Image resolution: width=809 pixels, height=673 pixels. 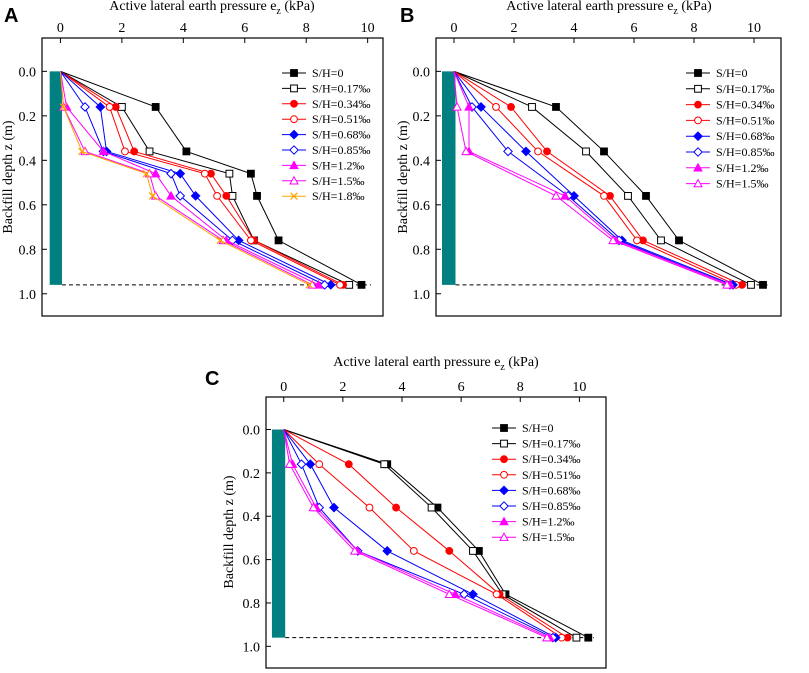 What do you see at coordinates (244, 28) in the screenshot?
I see `x-tick-label: 6` at bounding box center [244, 28].